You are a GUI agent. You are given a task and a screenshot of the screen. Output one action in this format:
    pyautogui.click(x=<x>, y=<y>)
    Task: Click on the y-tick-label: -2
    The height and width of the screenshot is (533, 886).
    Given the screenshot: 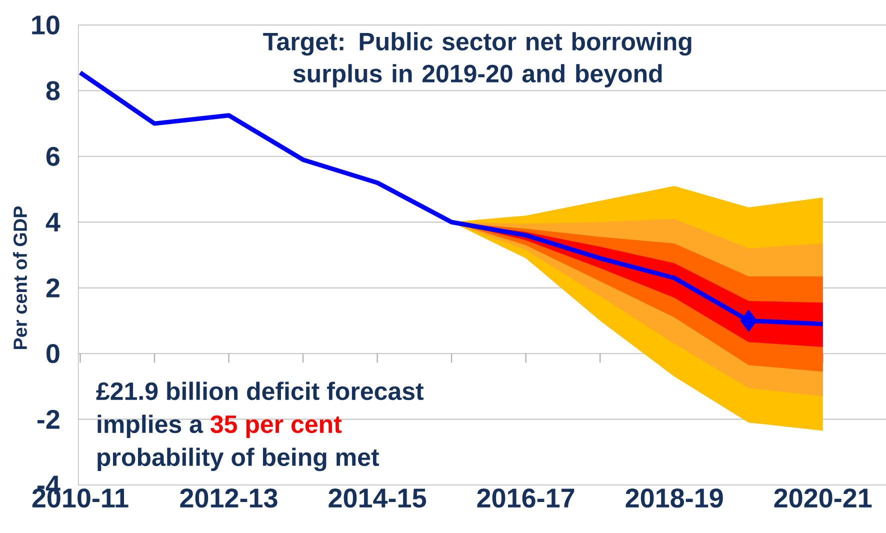 What is the action you would take?
    pyautogui.click(x=49, y=419)
    